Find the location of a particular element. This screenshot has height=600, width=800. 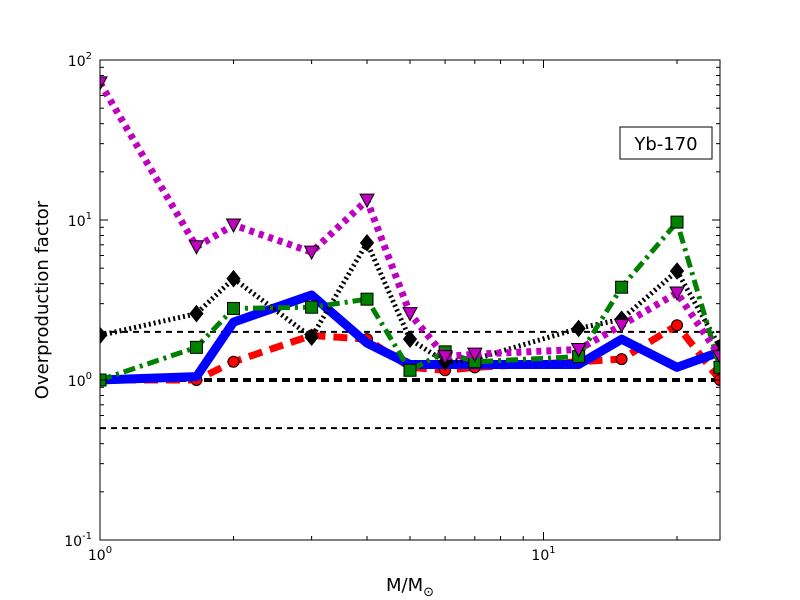

y-tick-label: 10⁻¹ is located at coordinates (78, 540).